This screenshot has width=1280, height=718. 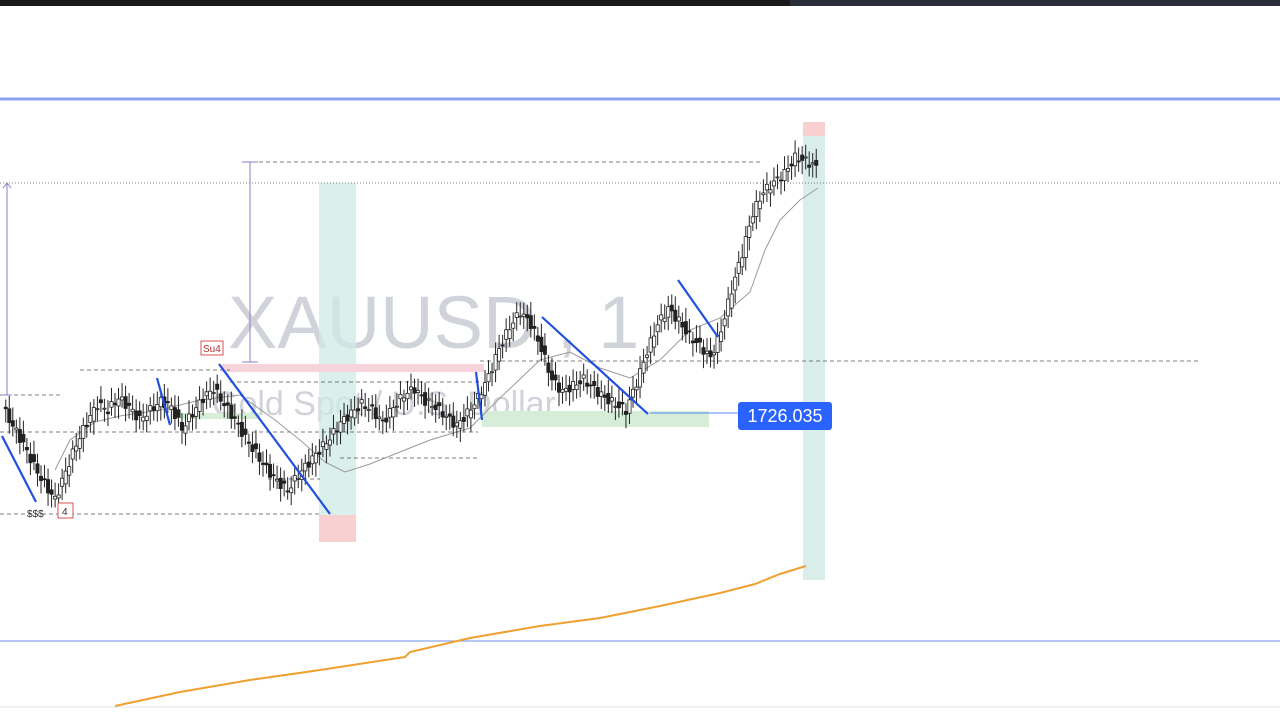 What do you see at coordinates (460, 636) in the screenshot?
I see `orange-moving-average` at bounding box center [460, 636].